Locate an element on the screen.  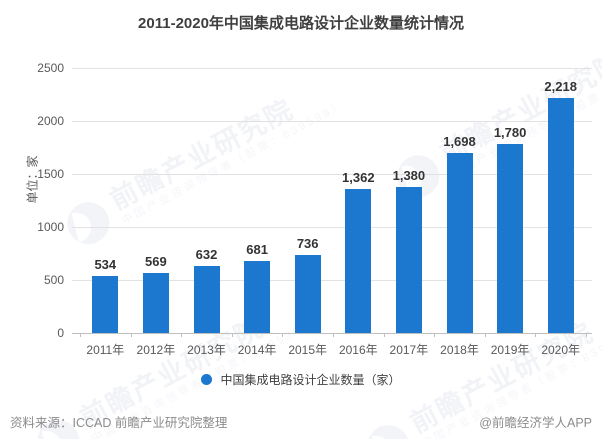
y-tick-label: 0 is located at coordinates (60, 333).